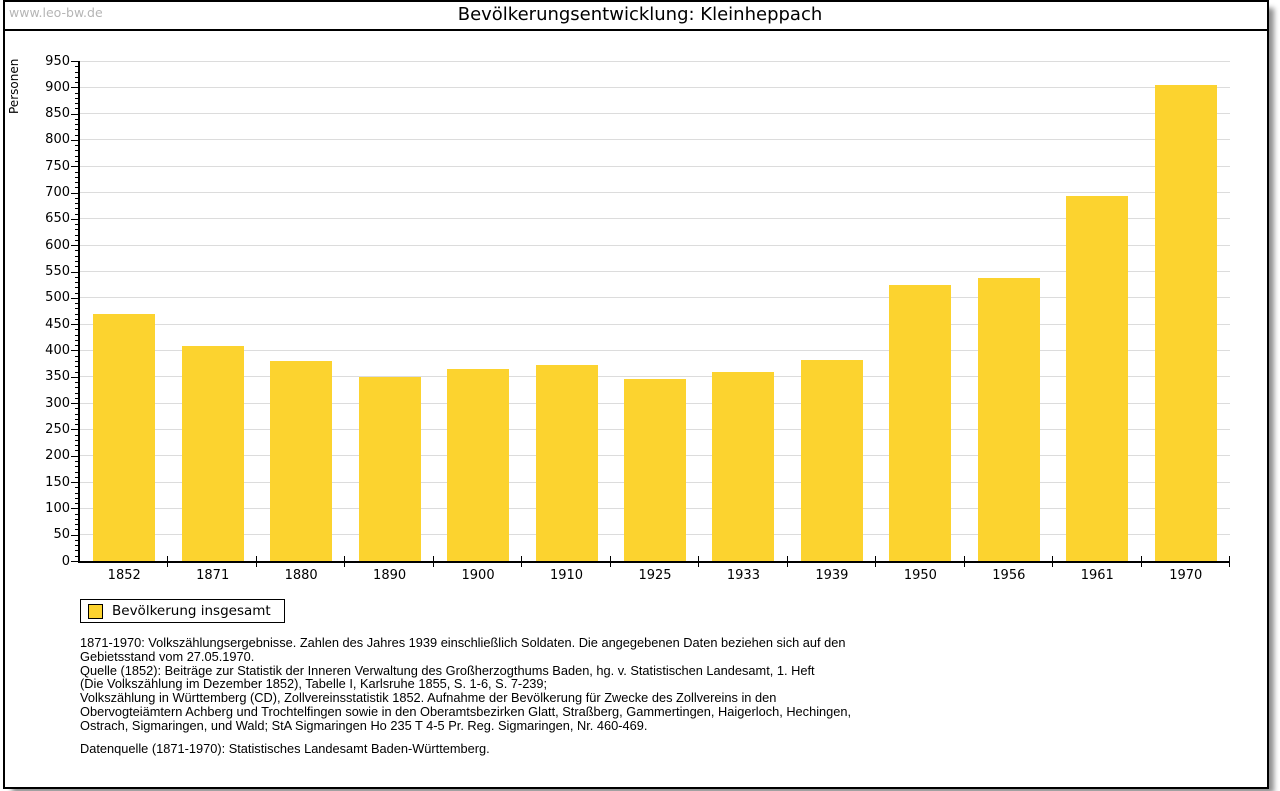 This screenshot has height=791, width=1280. Describe the element at coordinates (655, 575) in the screenshot. I see `x-tick-label: 1925` at that location.